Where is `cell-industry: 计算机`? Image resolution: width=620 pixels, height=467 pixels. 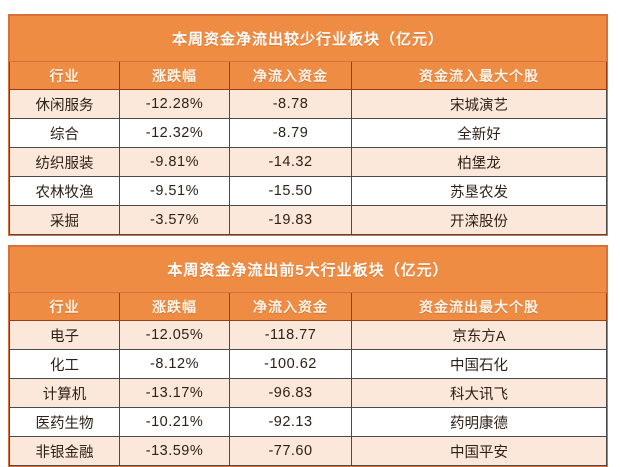 cell-industry: 计算机 is located at coordinates (64, 393).